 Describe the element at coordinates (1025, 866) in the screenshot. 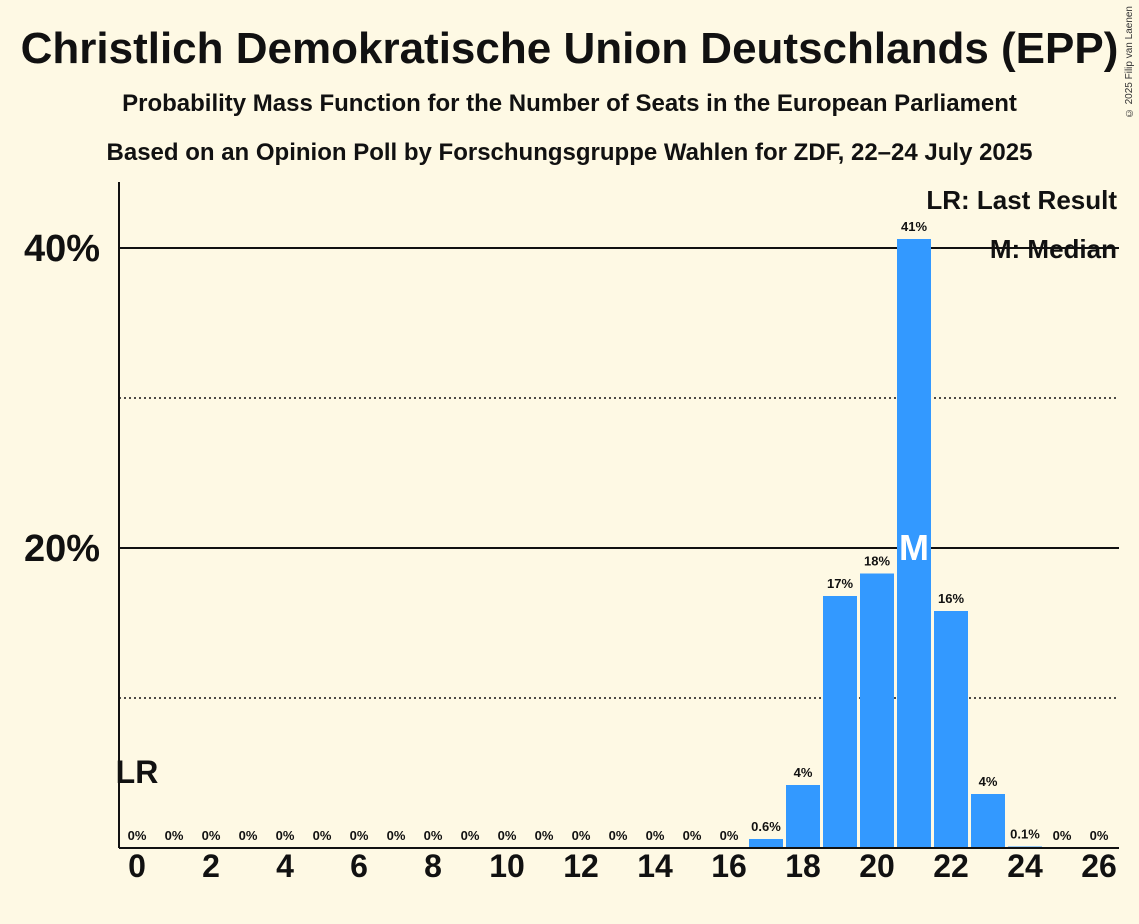

I see `x-tick-label: 24` at that location.